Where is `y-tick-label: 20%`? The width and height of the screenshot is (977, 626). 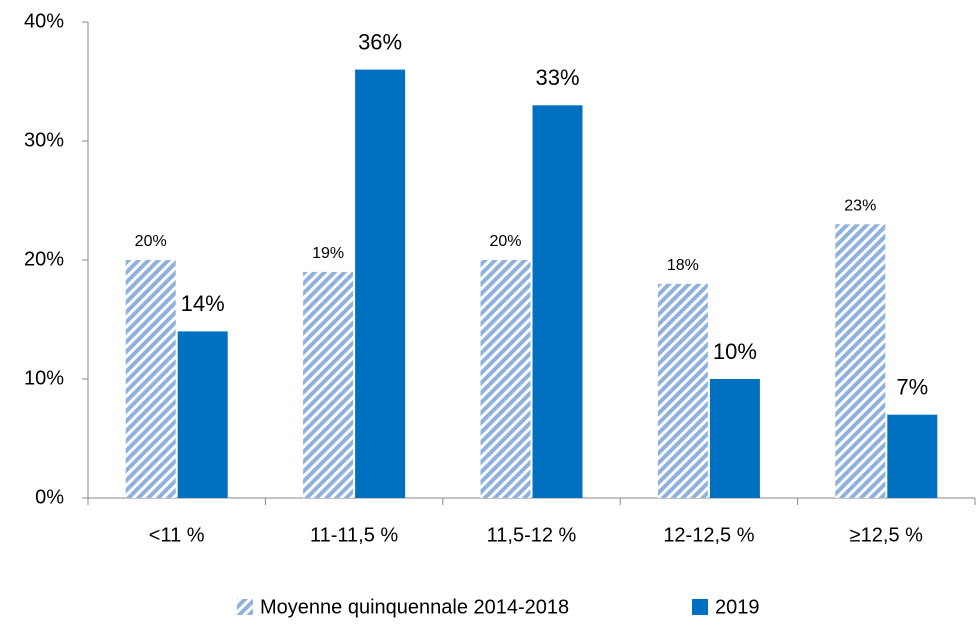 y-tick-label: 20% is located at coordinates (44, 259).